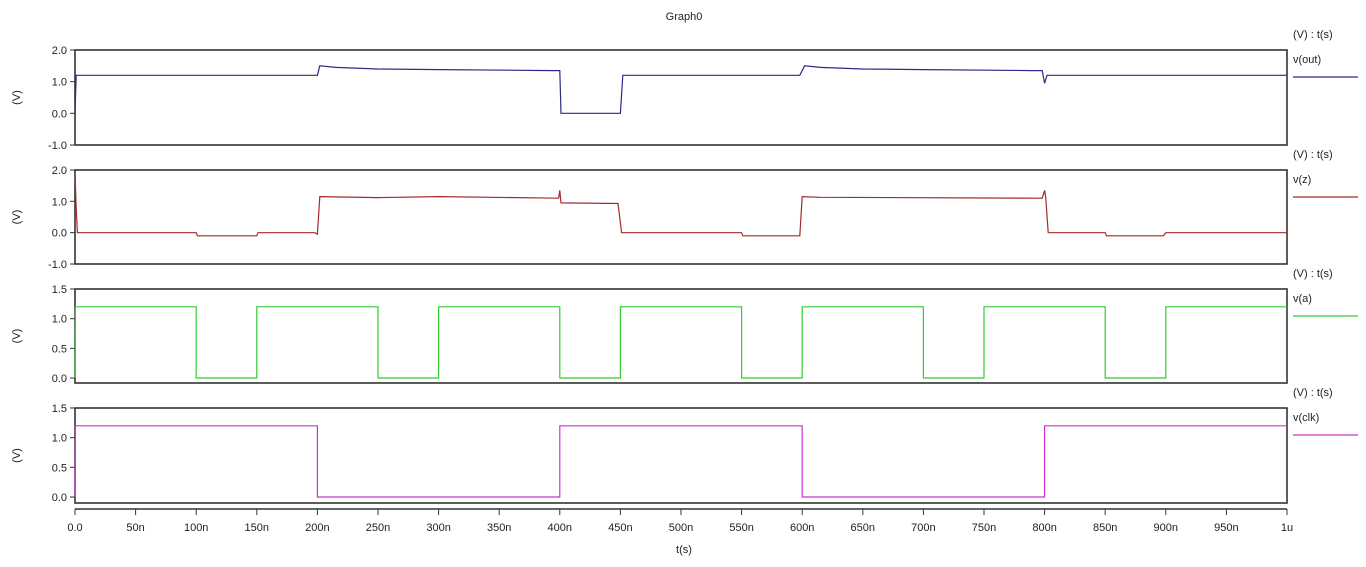 This screenshot has width=1366, height=567. What do you see at coordinates (984, 528) in the screenshot?
I see `x-tick-label: 750n` at bounding box center [984, 528].